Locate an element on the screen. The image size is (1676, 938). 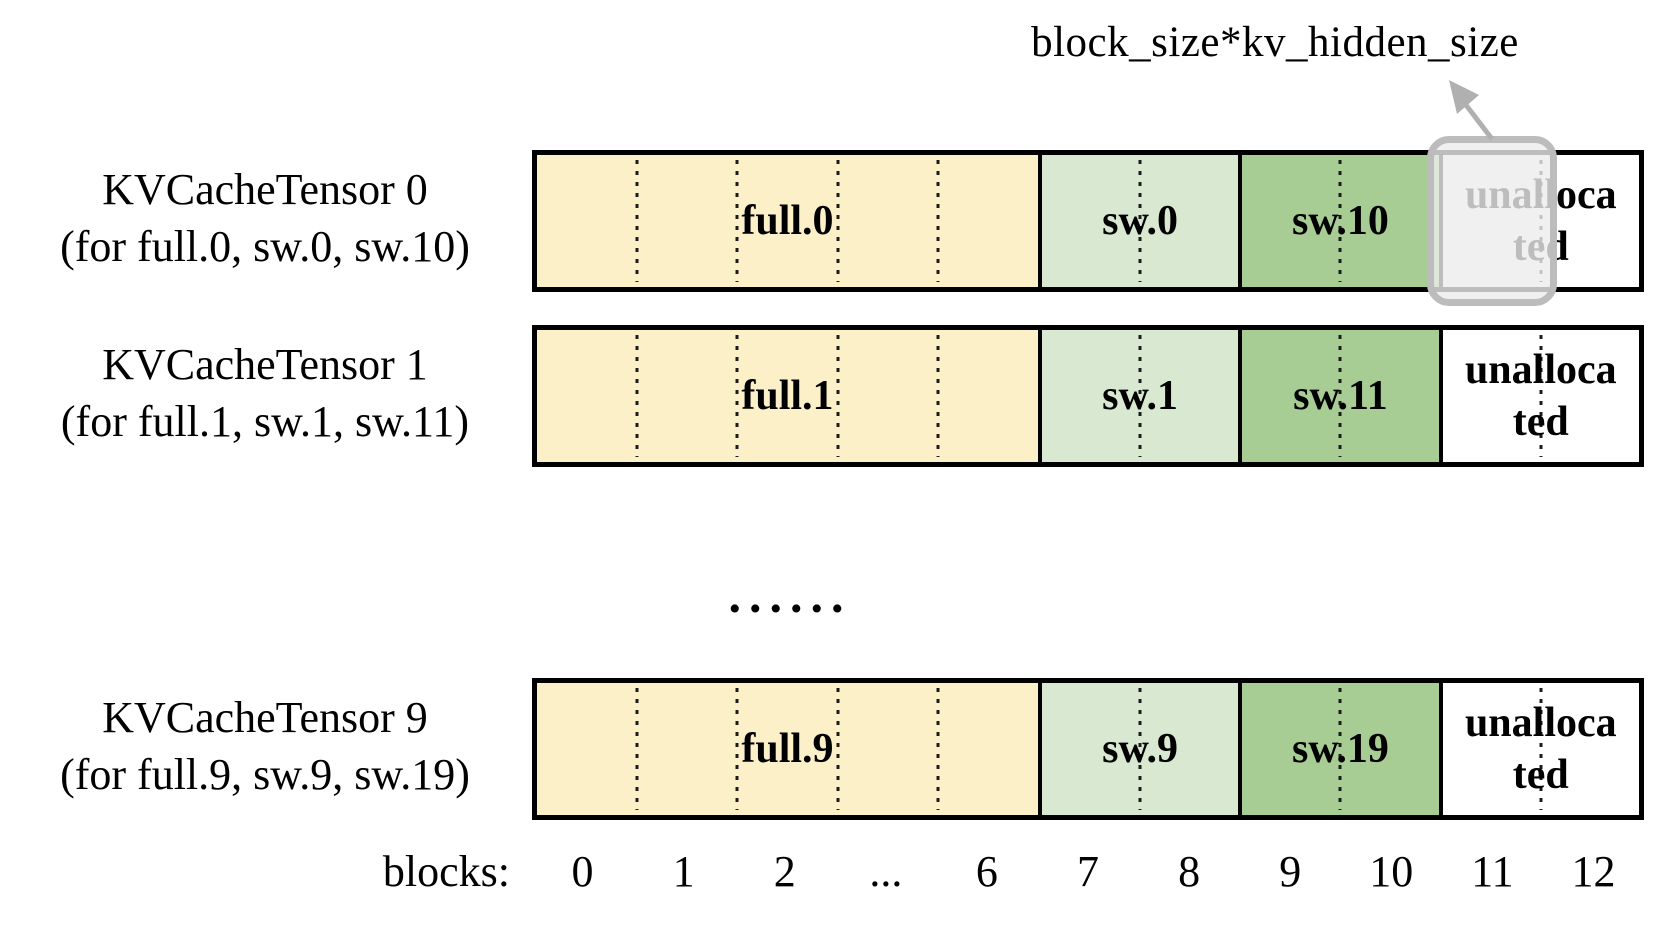
kv-cache-tensor-1-bar: full.1 sw.1 sw.11 unalloca ted is located at coordinates (1088, 396).